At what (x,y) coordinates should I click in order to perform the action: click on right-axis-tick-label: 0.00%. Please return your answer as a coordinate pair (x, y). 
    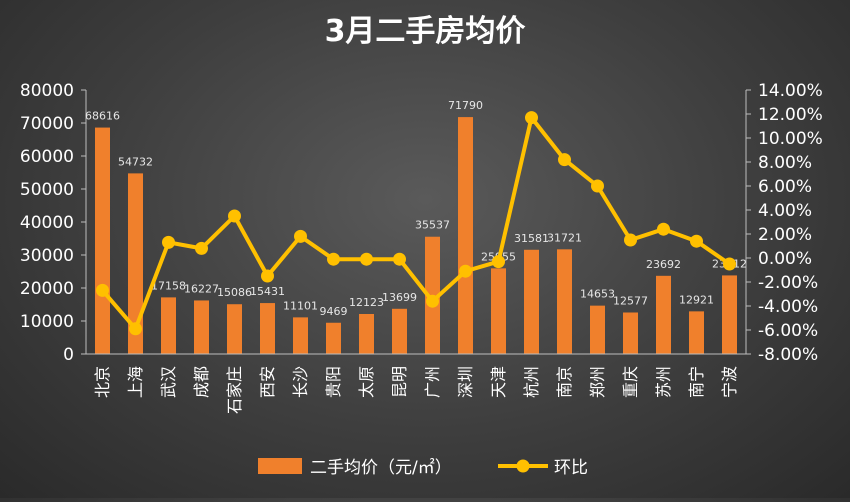
    Looking at the image, I should click on (785, 259).